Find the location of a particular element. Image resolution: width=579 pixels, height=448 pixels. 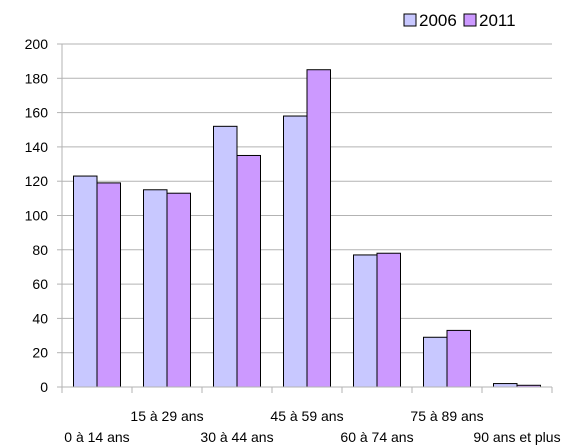

x-tick-label: 0 à 14 ans is located at coordinates (96, 437).